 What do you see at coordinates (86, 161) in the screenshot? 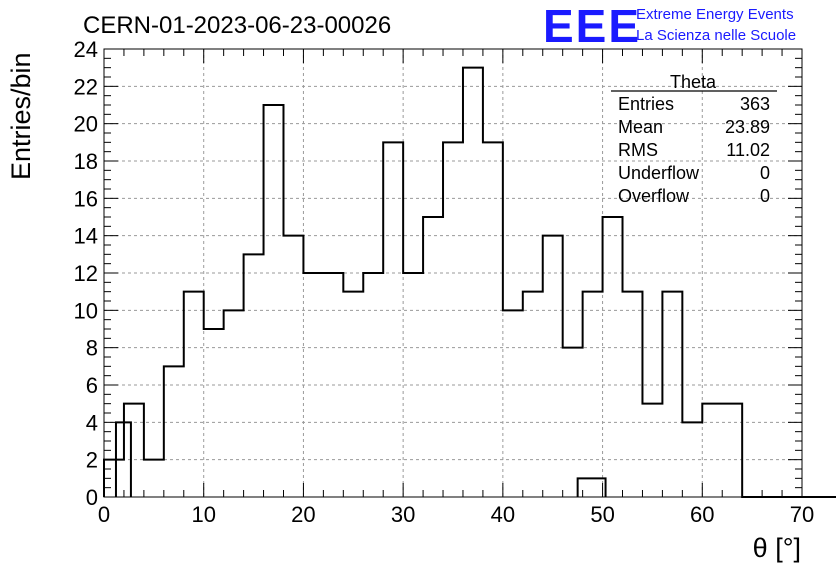
I see `y-tick-label: 18` at bounding box center [86, 161].